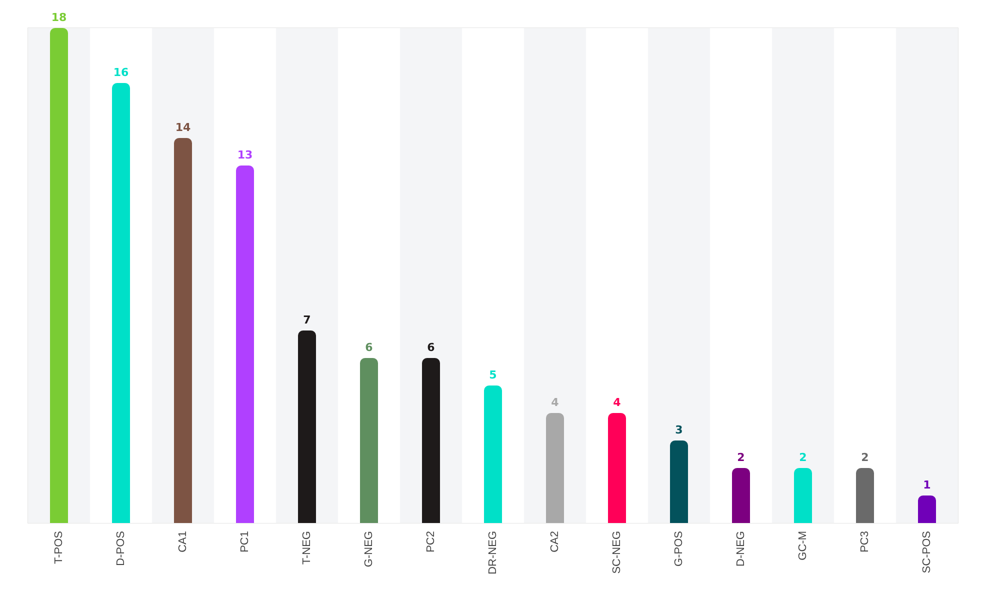 This screenshot has height=593, width=987. I want to click on x-tick-label: D-POS, so click(121, 548).